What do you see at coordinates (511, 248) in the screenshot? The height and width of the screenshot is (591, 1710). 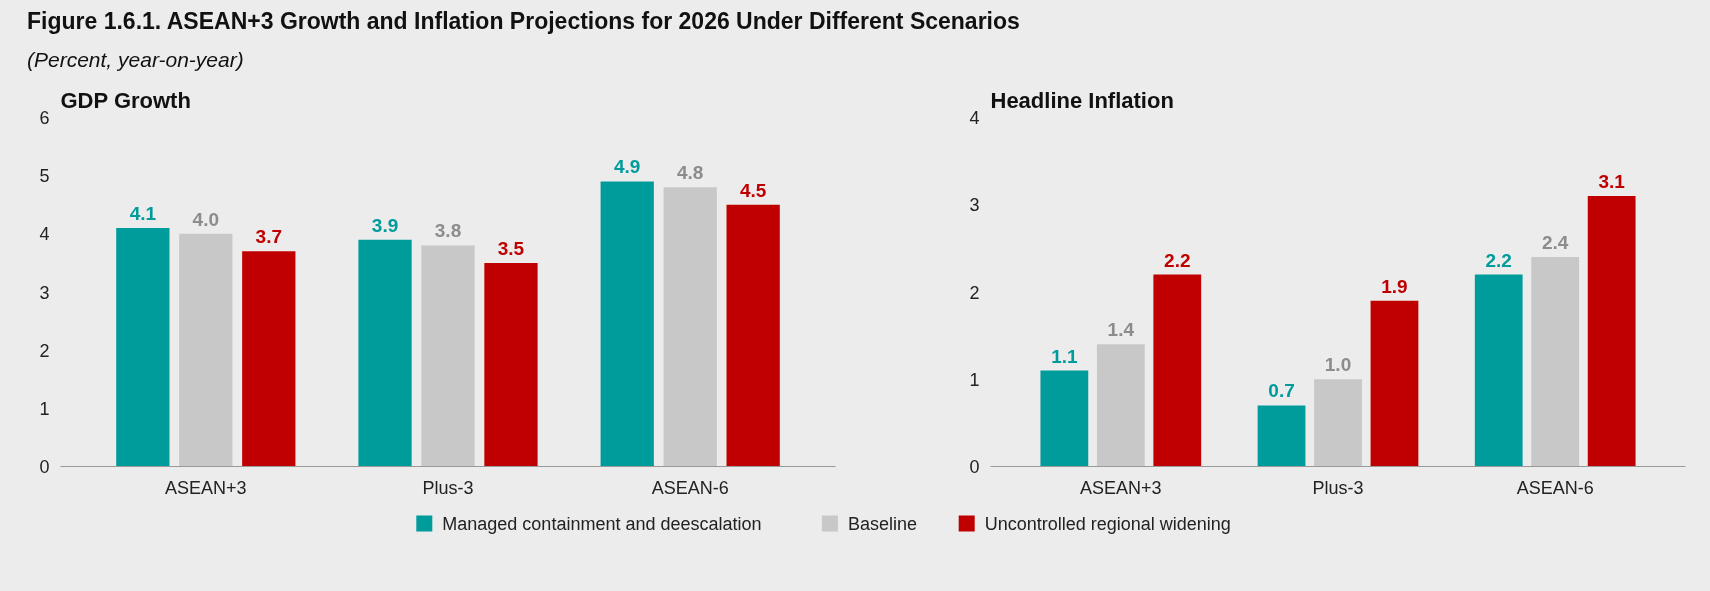 I see `data-label: 3.5` at bounding box center [511, 248].